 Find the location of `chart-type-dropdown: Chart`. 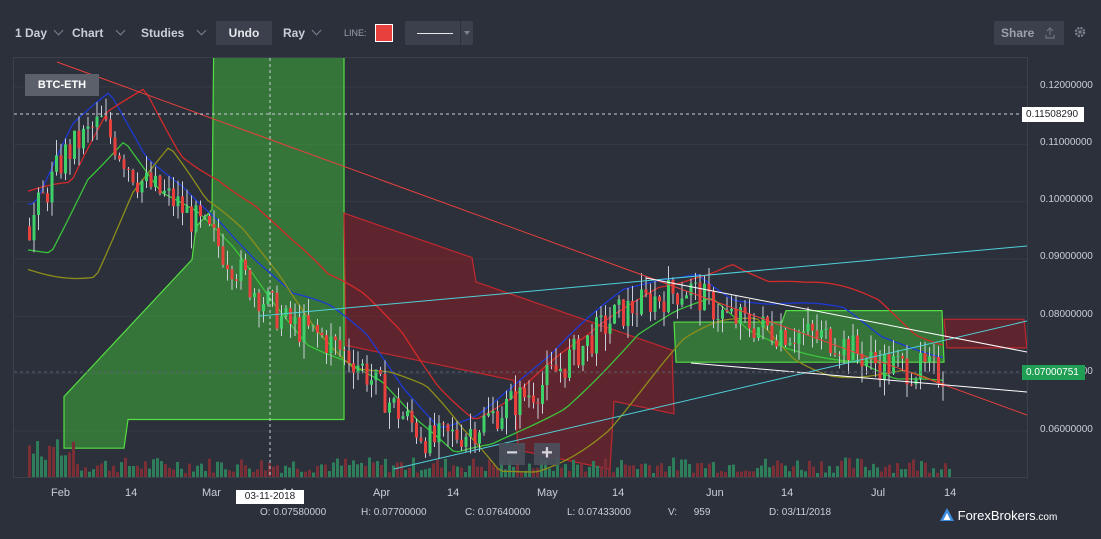

chart-type-dropdown: Chart is located at coordinates (99, 33).